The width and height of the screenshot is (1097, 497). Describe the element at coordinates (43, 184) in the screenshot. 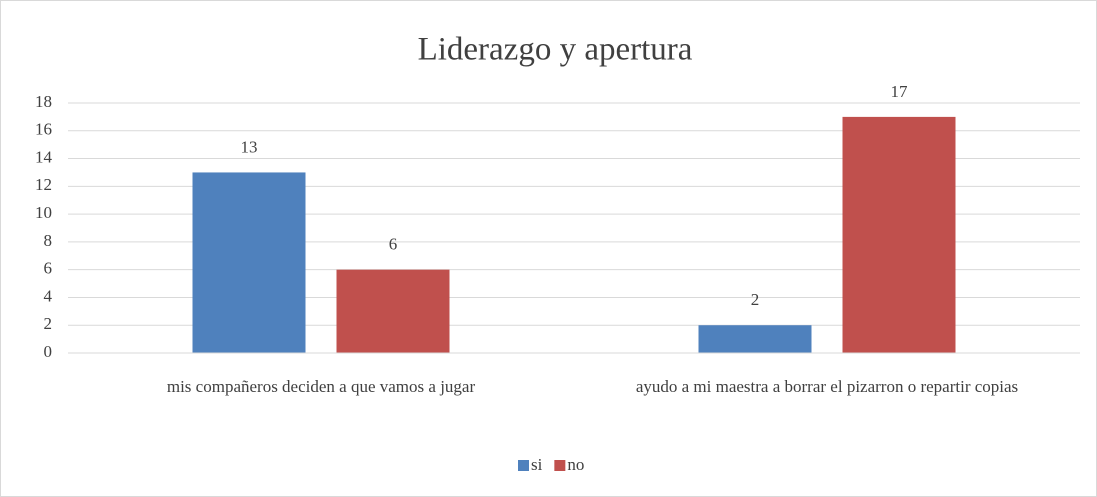

I see `y-tick-label: 12` at that location.